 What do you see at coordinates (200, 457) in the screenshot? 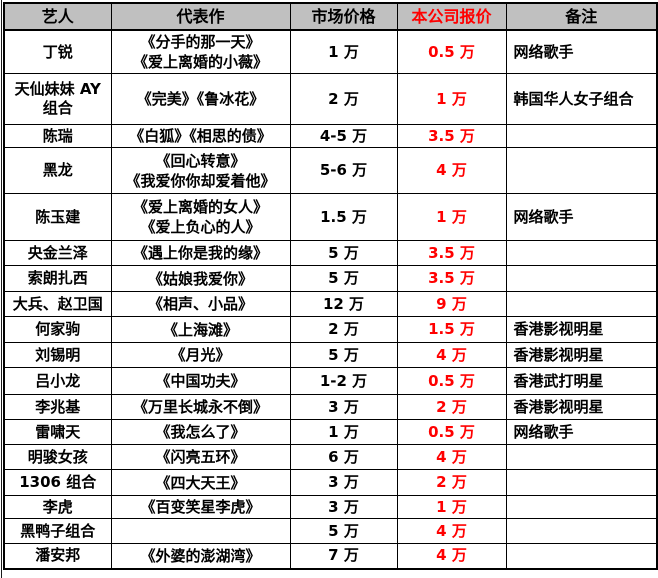
I see `works-cell: 《闪亮五环》` at bounding box center [200, 457].